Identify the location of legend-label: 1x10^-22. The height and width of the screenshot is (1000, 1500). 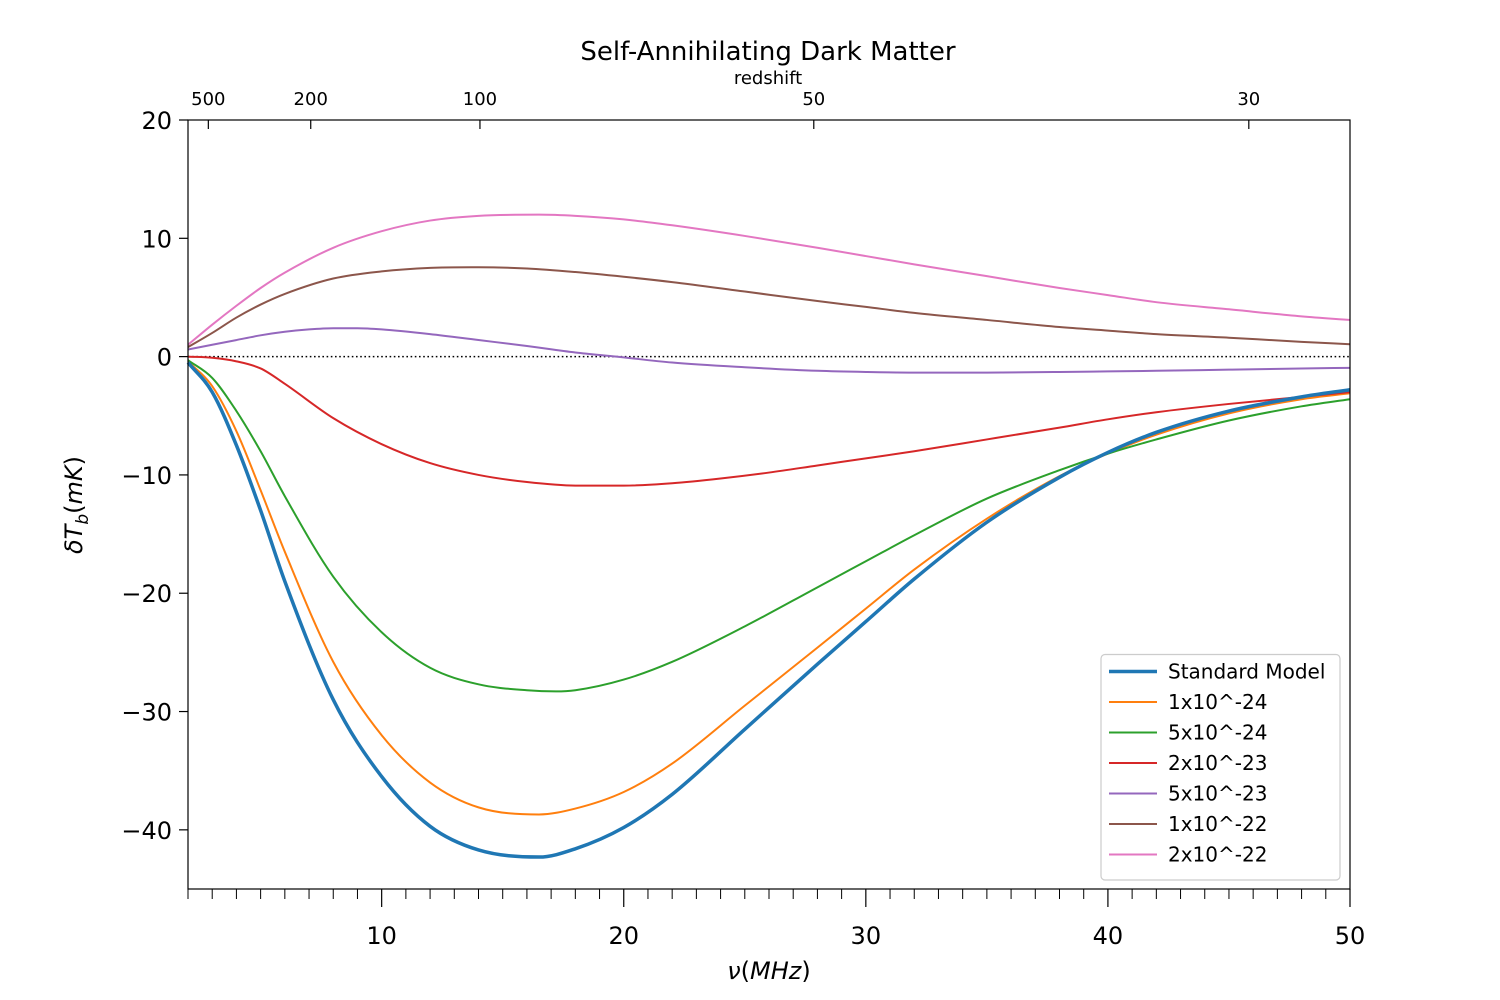
(1217, 824).